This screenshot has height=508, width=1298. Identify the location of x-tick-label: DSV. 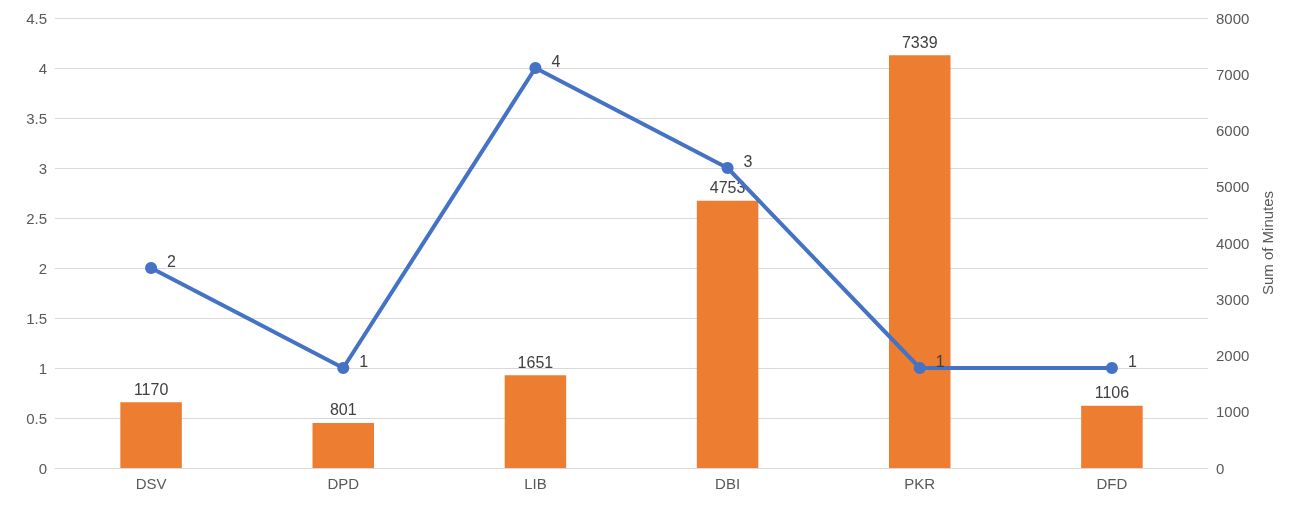
(151, 483).